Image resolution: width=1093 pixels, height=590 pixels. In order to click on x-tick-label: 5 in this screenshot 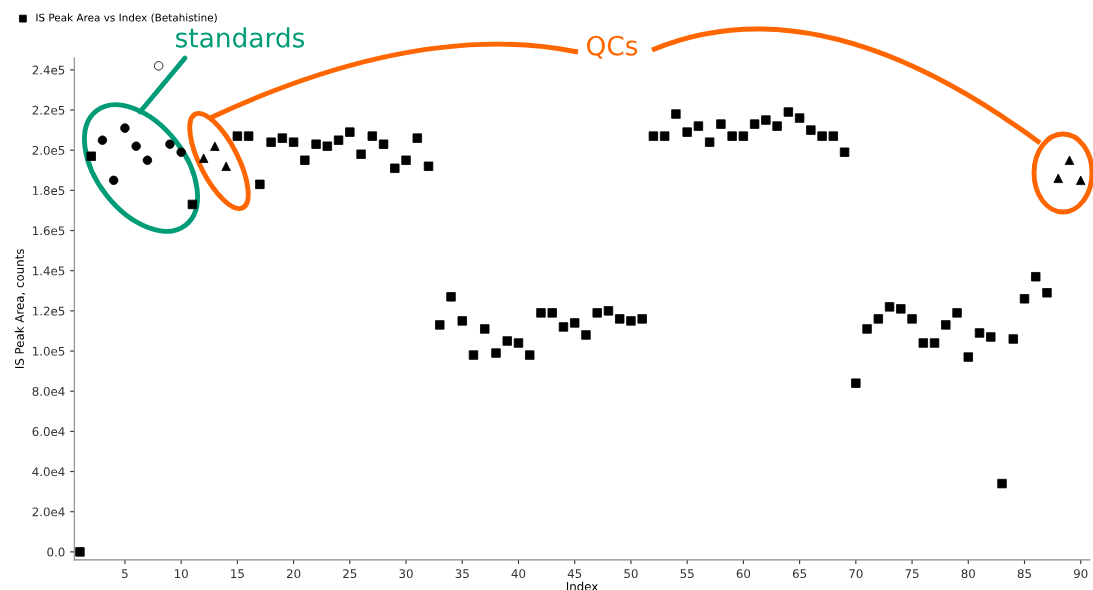, I will do `click(125, 574)`.